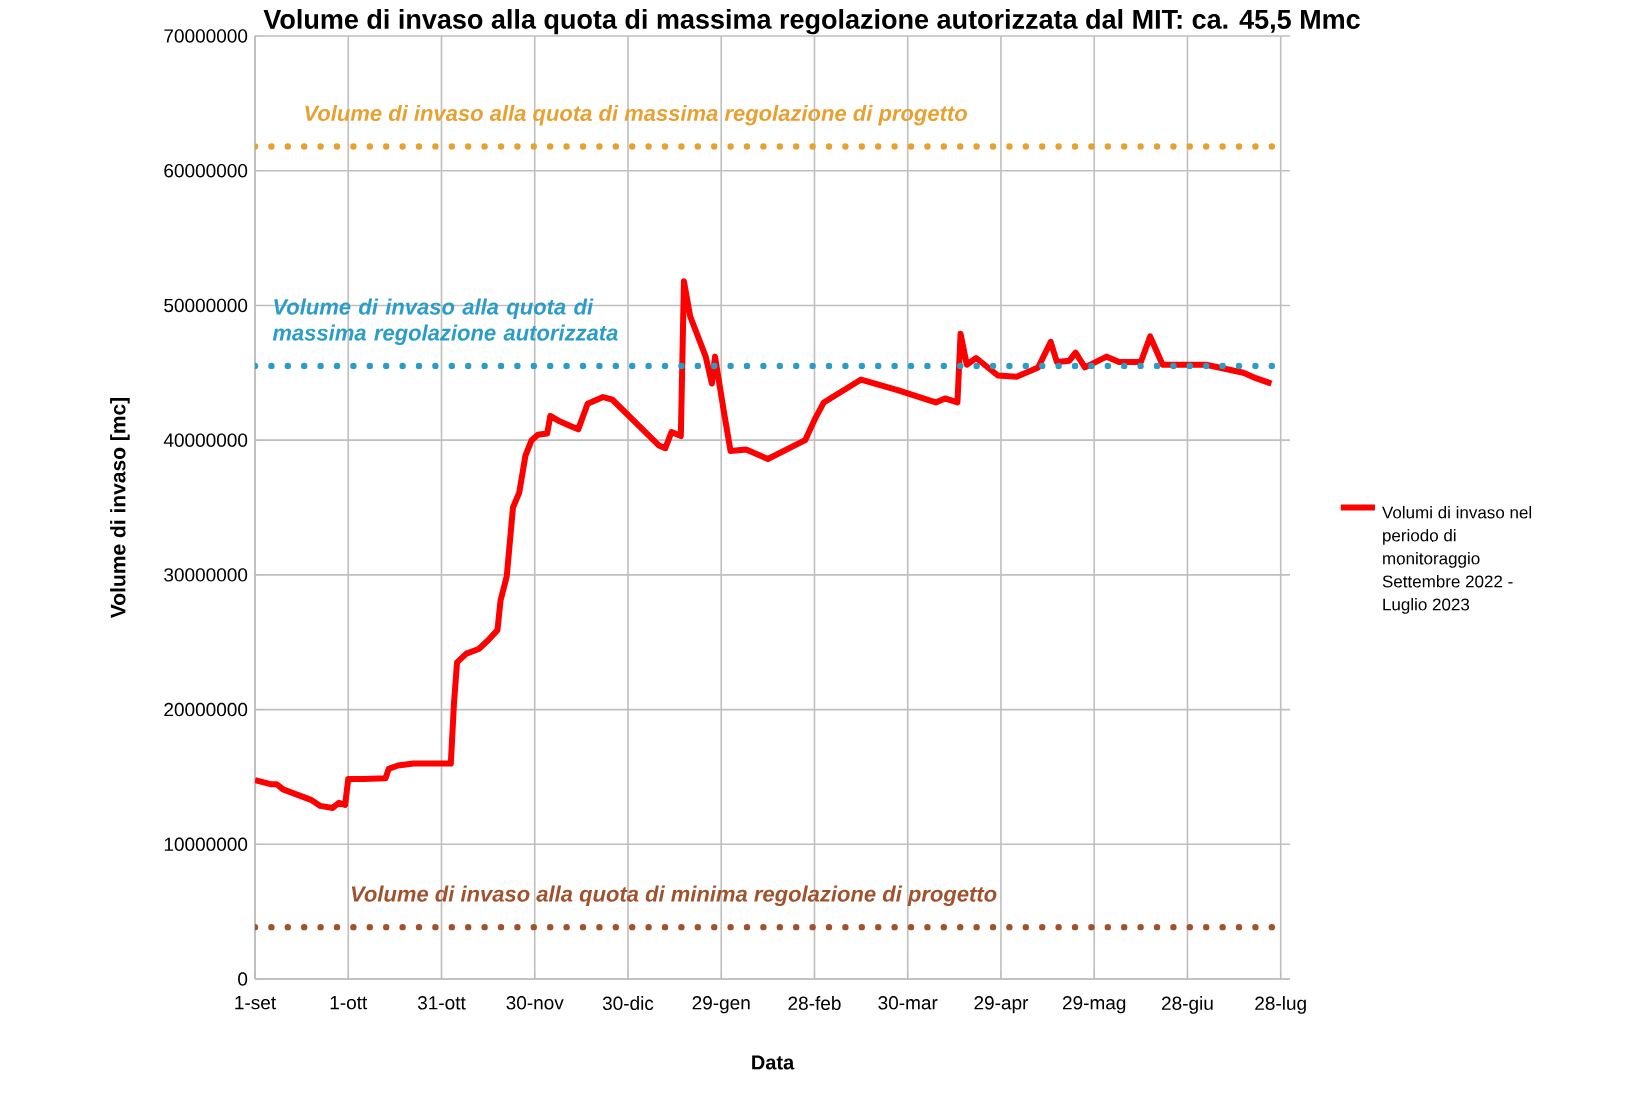 Image resolution: width=1625 pixels, height=1102 pixels. Describe the element at coordinates (205, 440) in the screenshot. I see `y-tick-label: 40000000` at that location.